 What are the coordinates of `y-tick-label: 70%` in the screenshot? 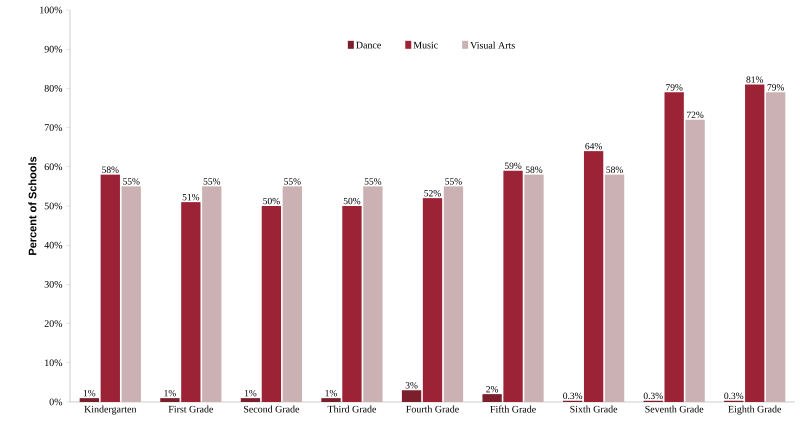 It's located at (53, 127).